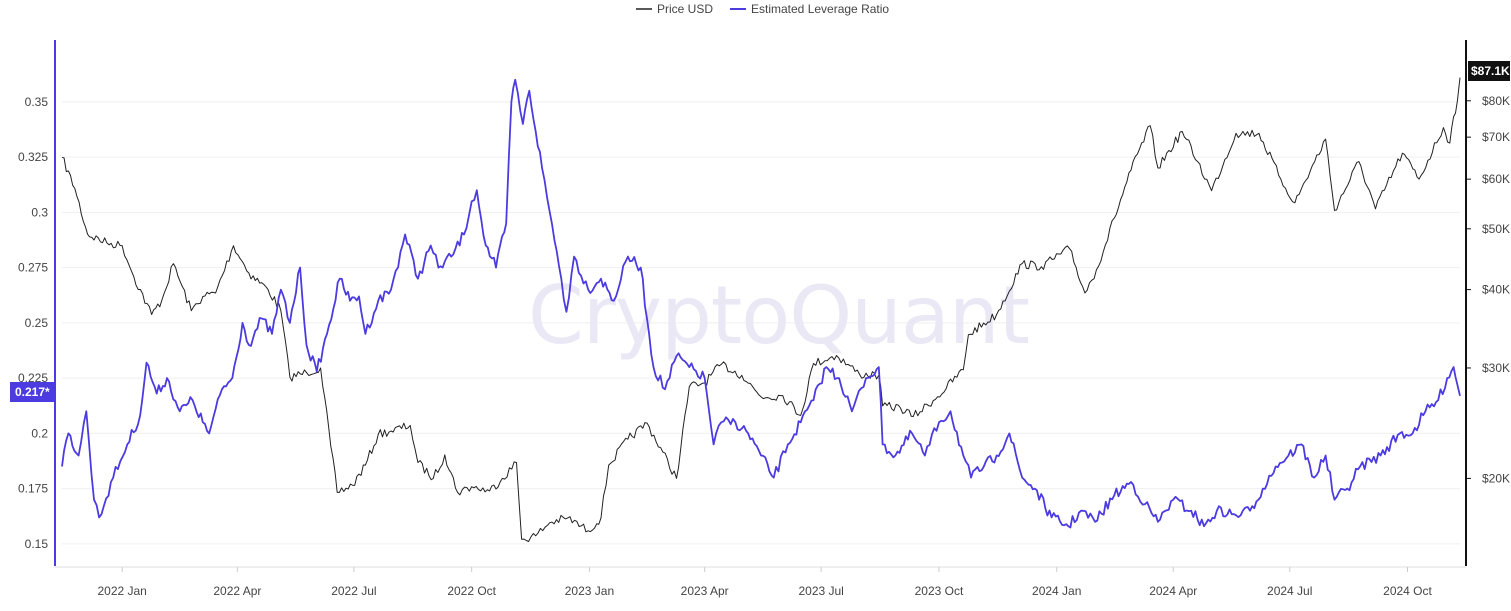  I want to click on left-tick-label: 0.35, so click(37, 102).